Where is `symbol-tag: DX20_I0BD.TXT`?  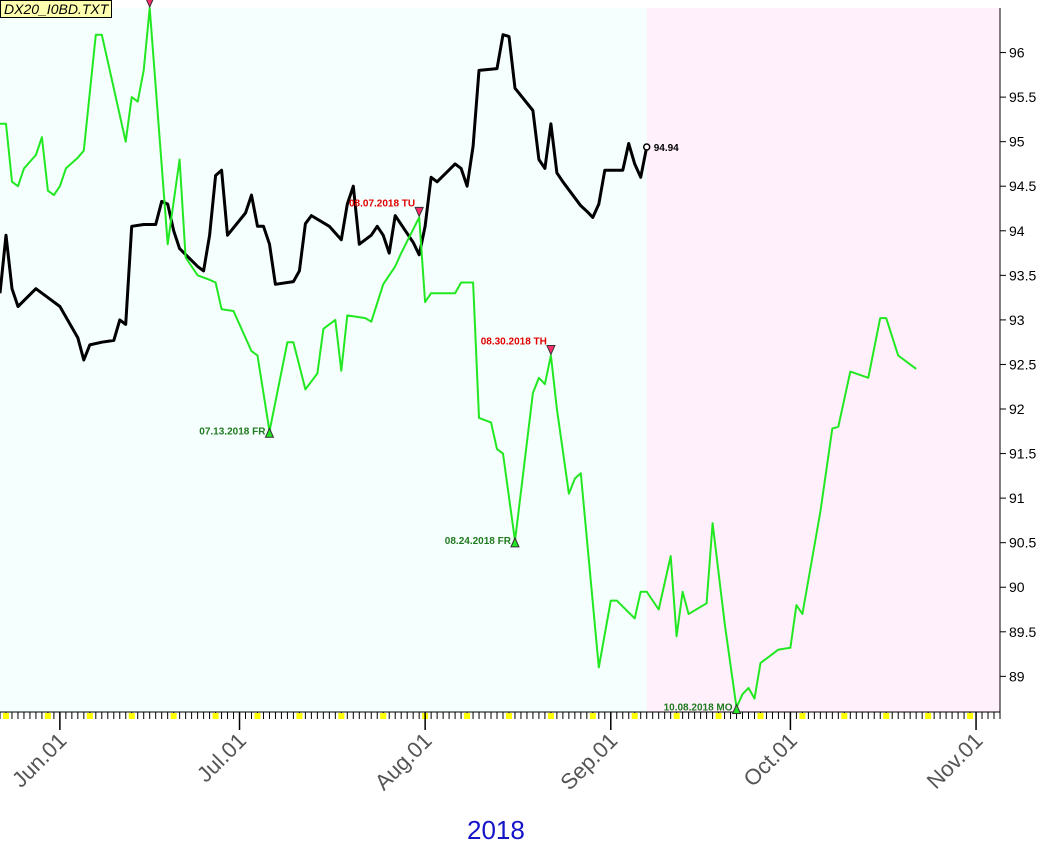 symbol-tag: DX20_I0BD.TXT is located at coordinates (56, 9).